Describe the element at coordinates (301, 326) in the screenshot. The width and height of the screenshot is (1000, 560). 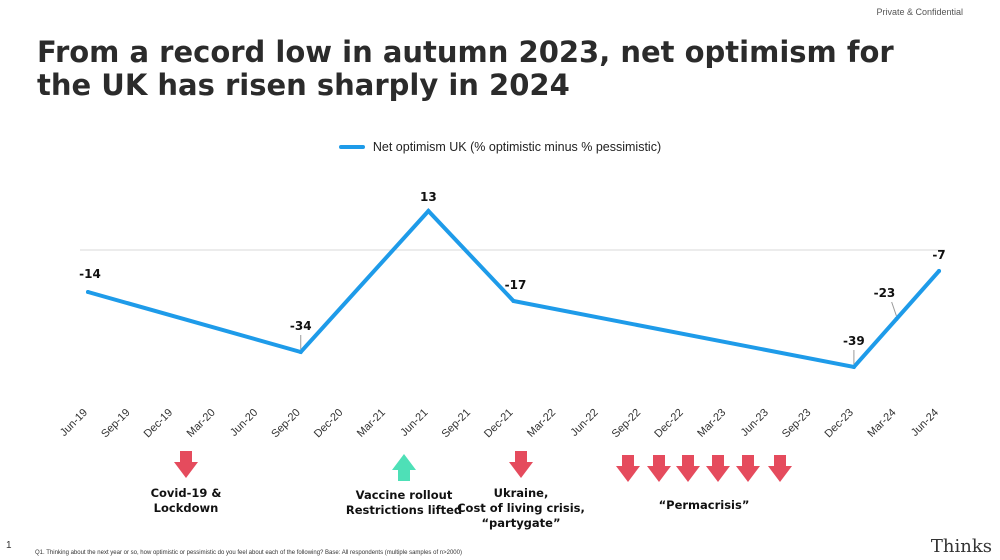
I see `data-label: -34` at that location.